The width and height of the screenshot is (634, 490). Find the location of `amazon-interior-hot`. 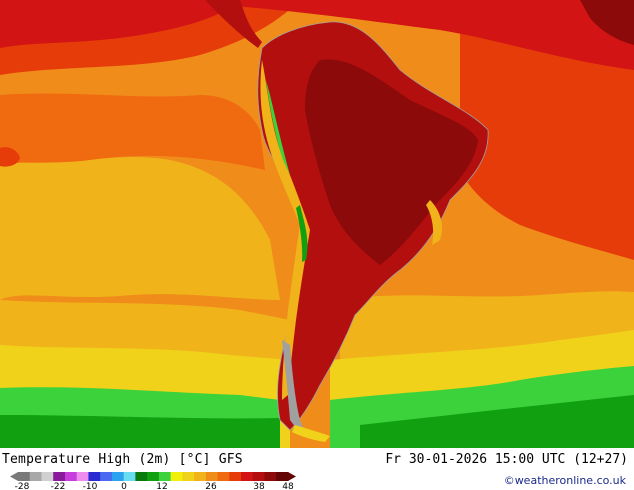

amazon-interior-hot is located at coordinates (391, 162).